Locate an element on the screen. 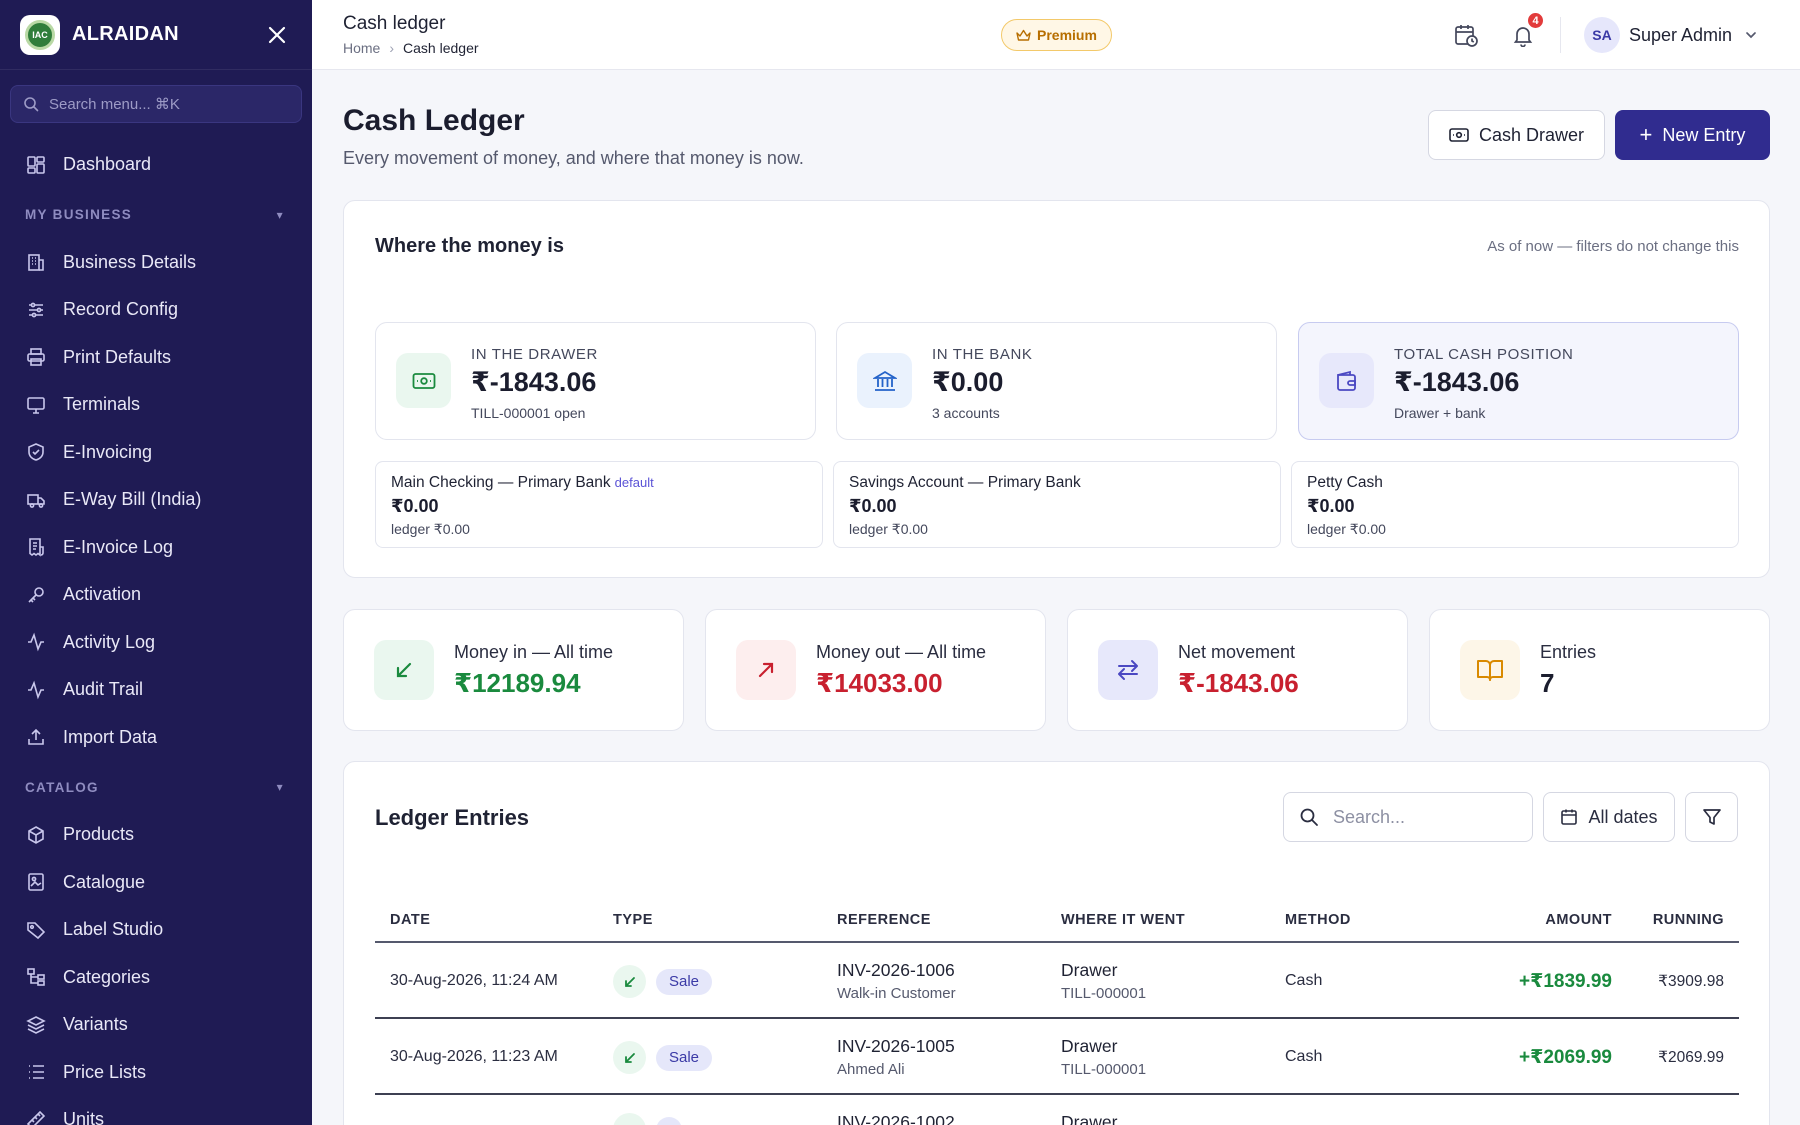 The height and width of the screenshot is (1125, 1800). crown-icon is located at coordinates (1023, 35).